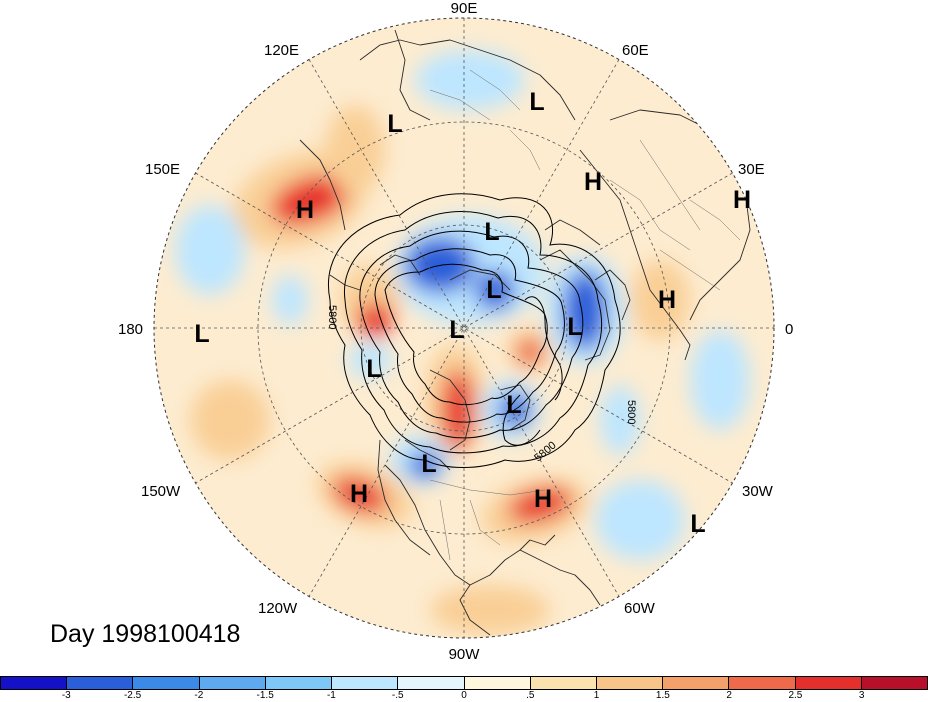 The image size is (928, 702). I want to click on colorbar-tick-label: -3, so click(66, 695).